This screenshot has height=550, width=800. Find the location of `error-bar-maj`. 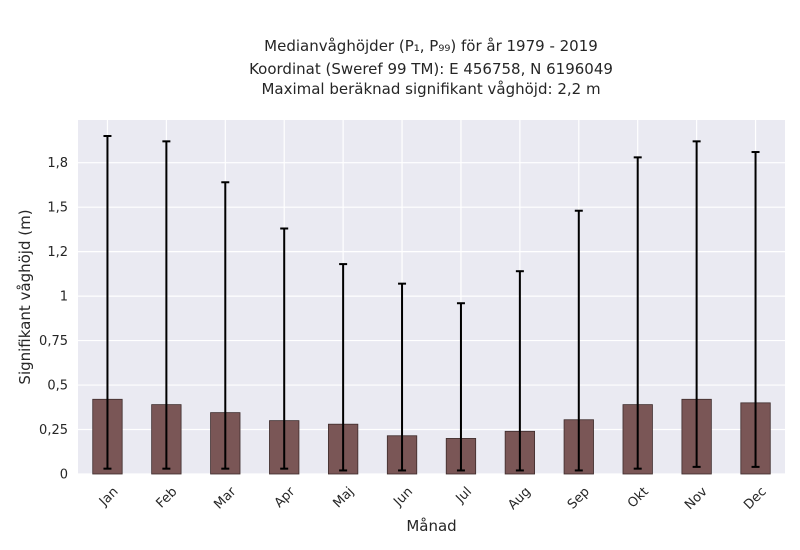

error-bar-maj is located at coordinates (343, 367).